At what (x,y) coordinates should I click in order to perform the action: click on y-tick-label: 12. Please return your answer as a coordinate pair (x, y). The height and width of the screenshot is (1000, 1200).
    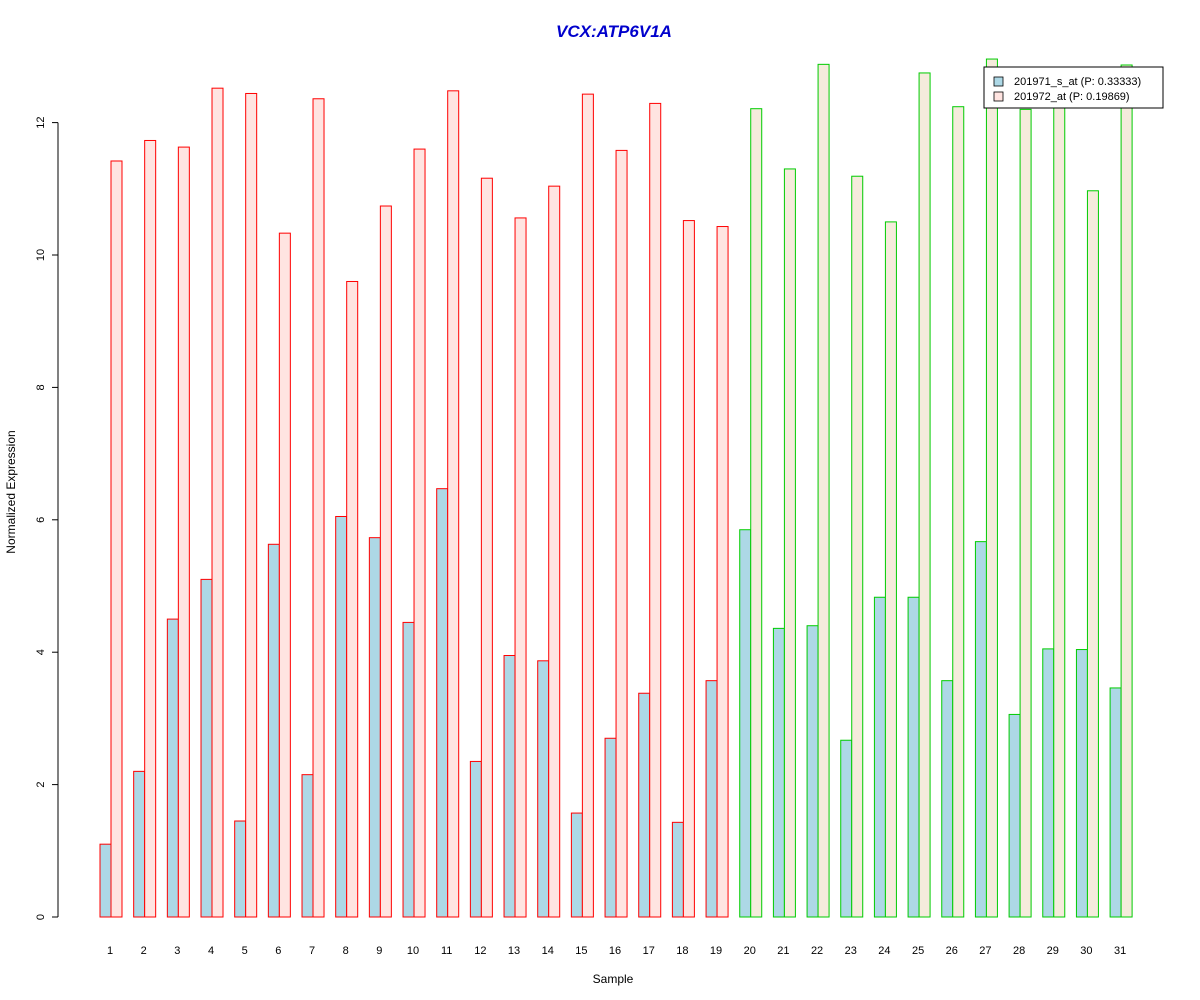
    Looking at the image, I should click on (41, 122).